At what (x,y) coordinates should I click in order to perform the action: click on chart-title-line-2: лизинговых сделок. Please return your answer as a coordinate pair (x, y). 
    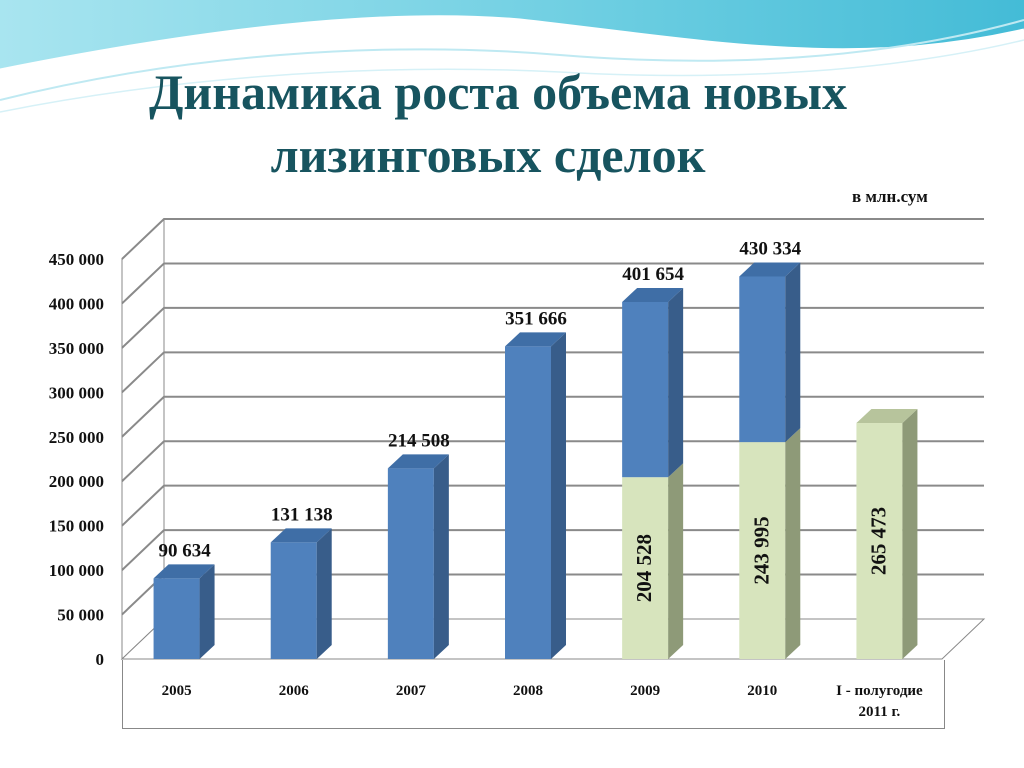
    Looking at the image, I should click on (488, 155).